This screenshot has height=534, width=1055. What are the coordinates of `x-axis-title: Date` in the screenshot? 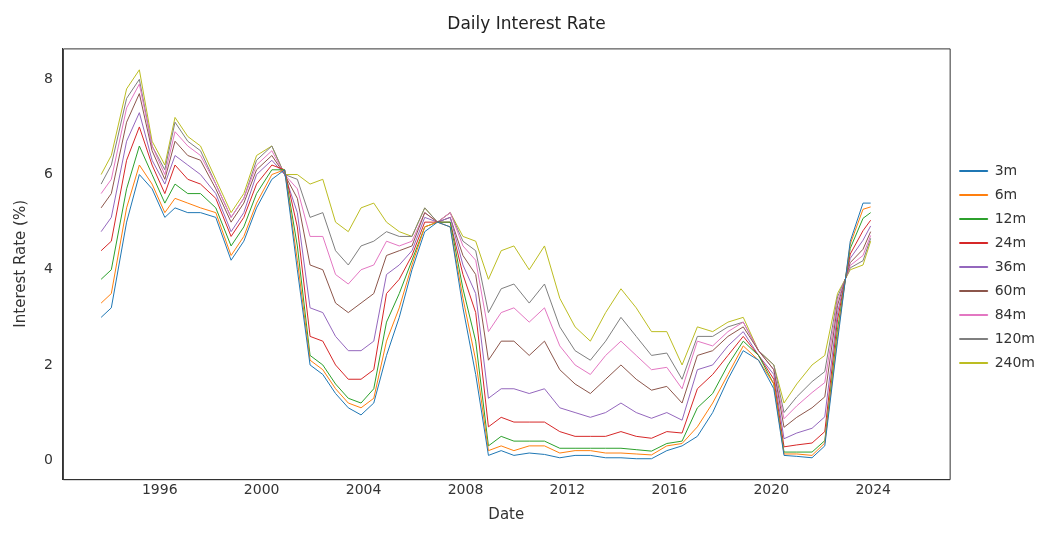 It's located at (506, 513).